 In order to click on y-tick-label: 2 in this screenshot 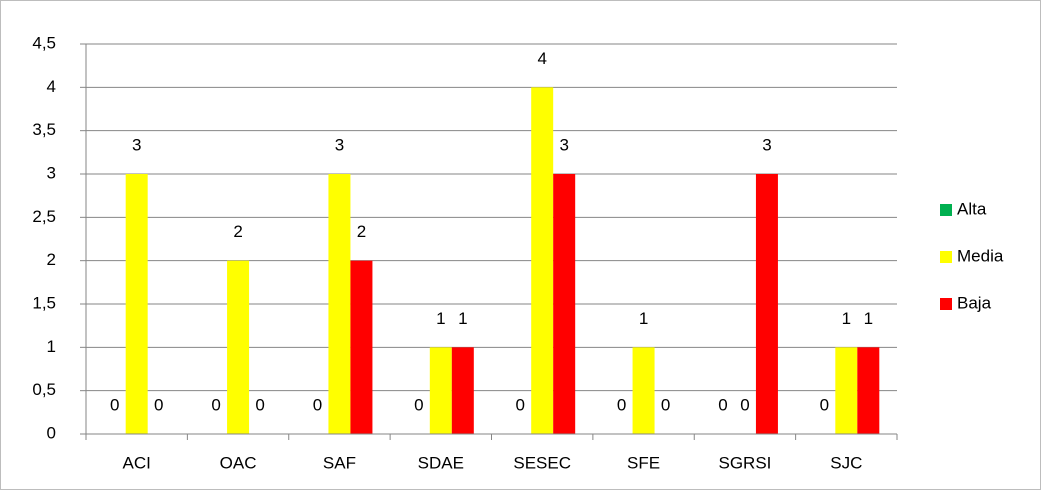, I will do `click(51, 259)`.